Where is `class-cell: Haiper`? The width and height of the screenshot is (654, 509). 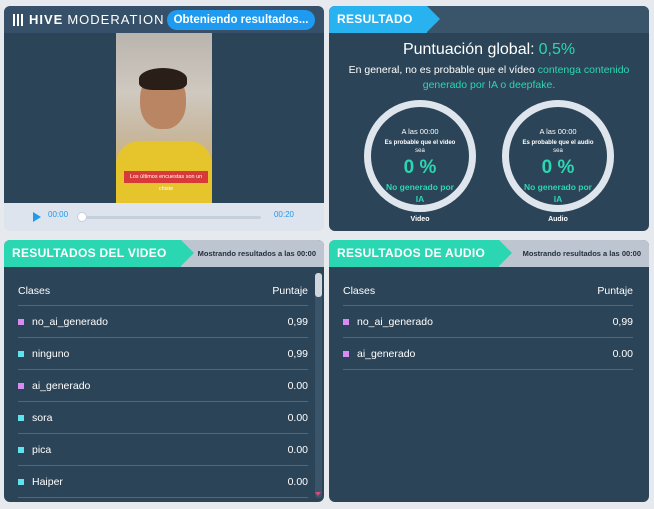 class-cell: Haiper is located at coordinates (40, 482).